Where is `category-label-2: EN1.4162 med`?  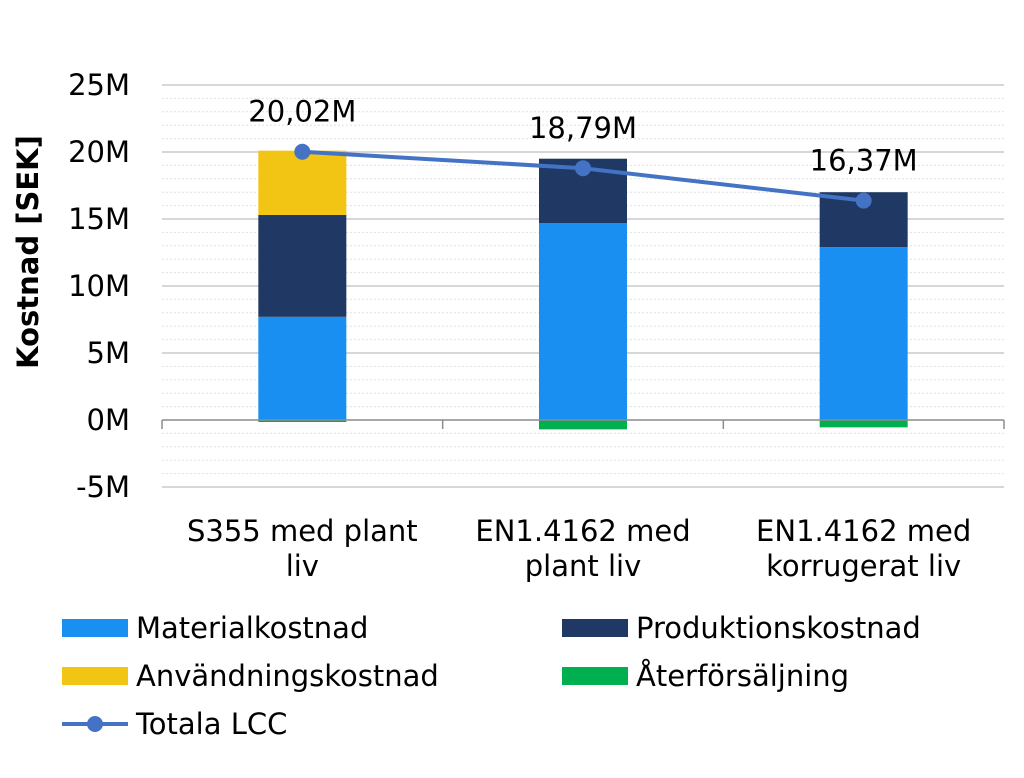 category-label-2: EN1.4162 med is located at coordinates (863, 531).